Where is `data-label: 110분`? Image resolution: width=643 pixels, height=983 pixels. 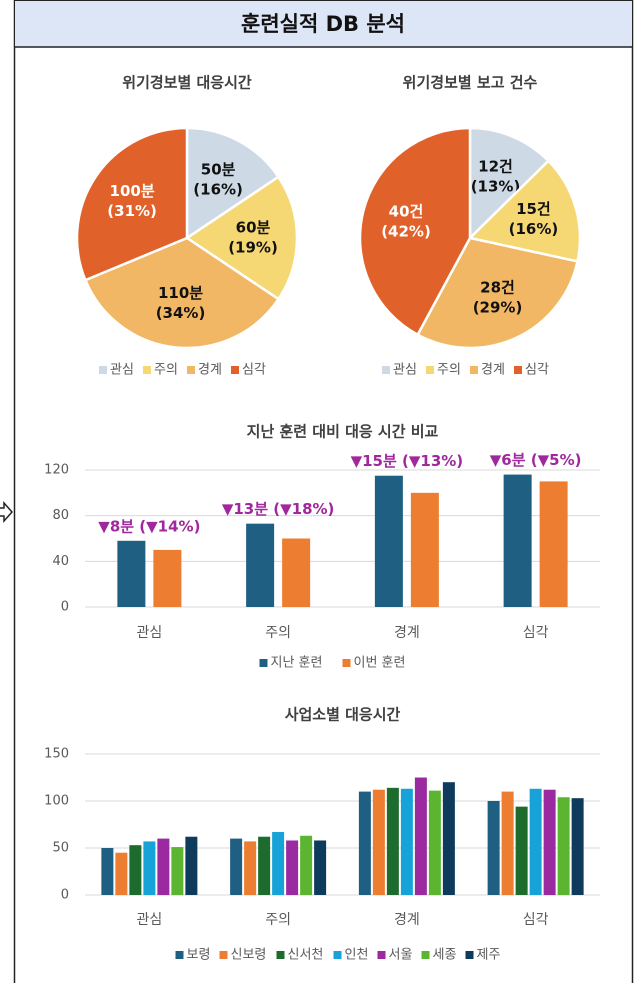
data-label: 110분 is located at coordinates (180, 293).